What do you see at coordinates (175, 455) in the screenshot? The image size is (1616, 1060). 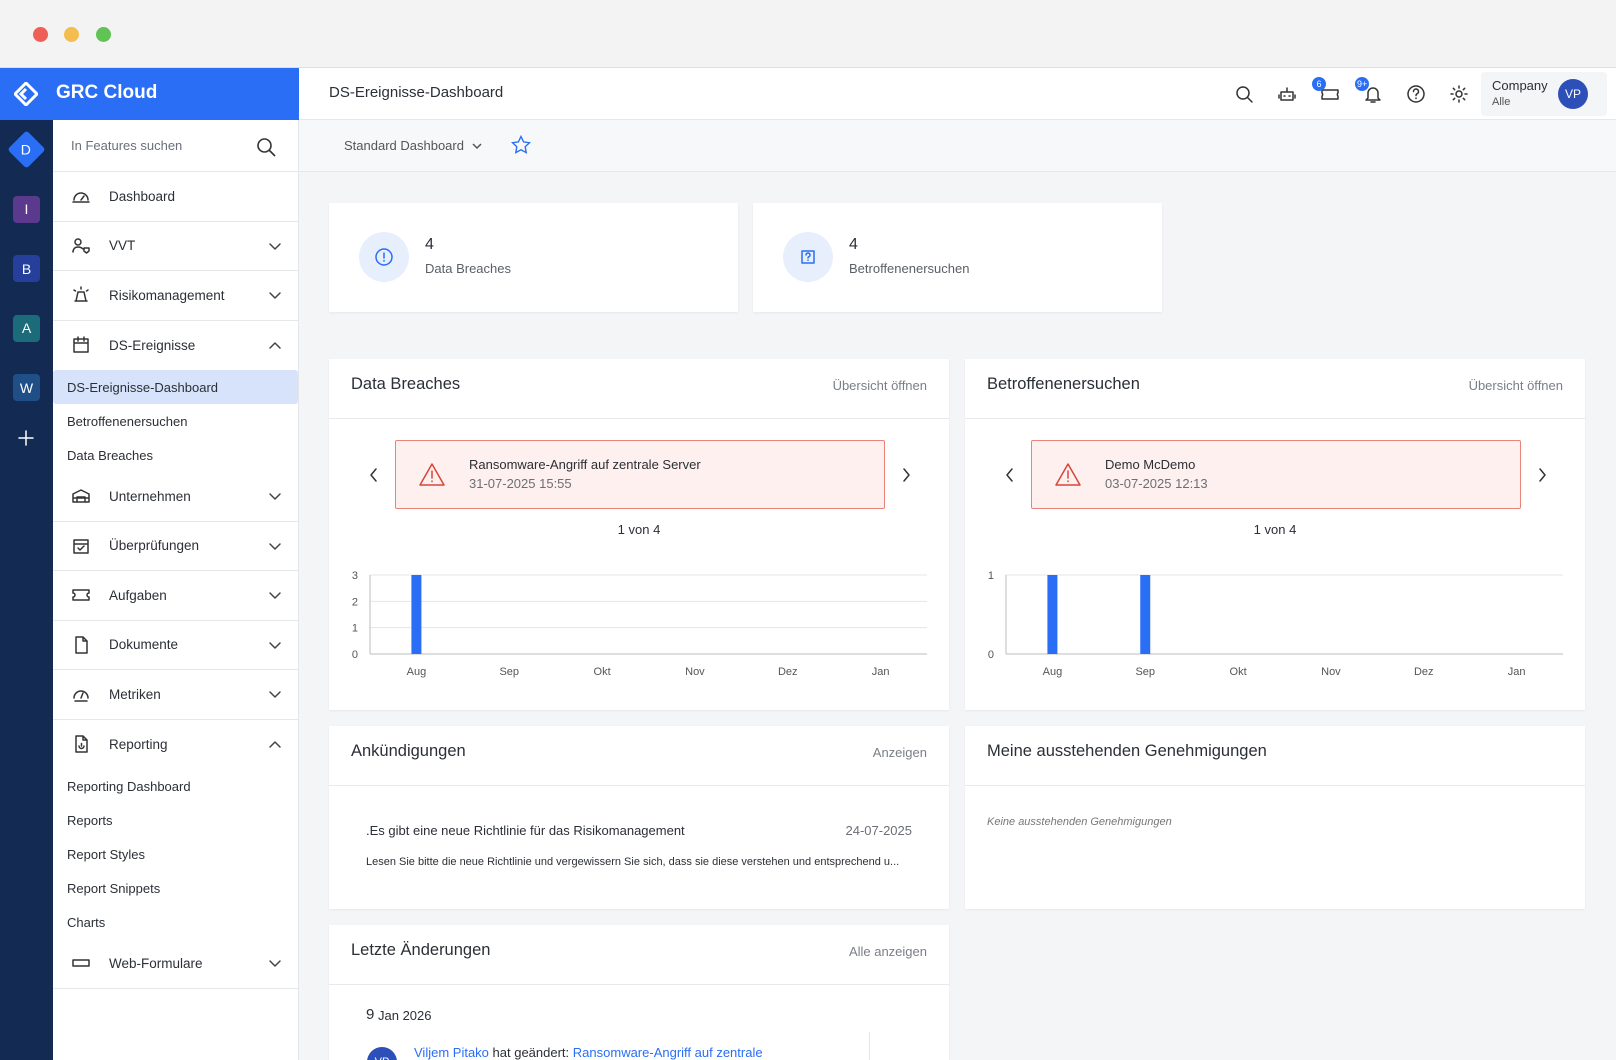 I see `nav-subitem: Data Breaches` at bounding box center [175, 455].